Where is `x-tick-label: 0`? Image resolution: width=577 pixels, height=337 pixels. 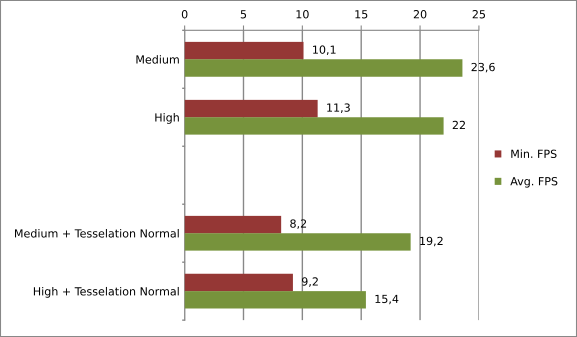
x-tick-label: 0 is located at coordinates (185, 14).